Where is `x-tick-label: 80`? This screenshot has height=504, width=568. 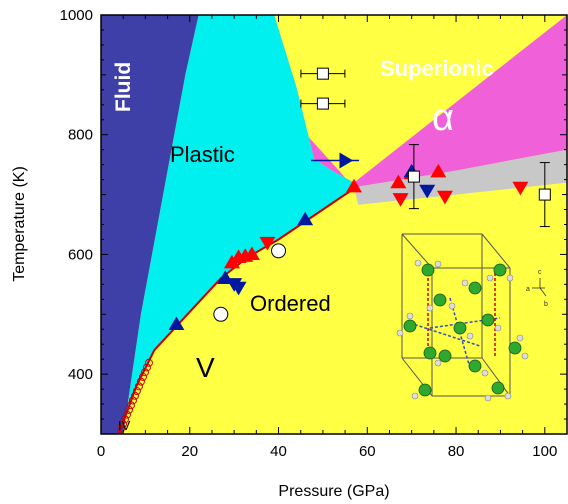 x-tick-label: 80 is located at coordinates (456, 451).